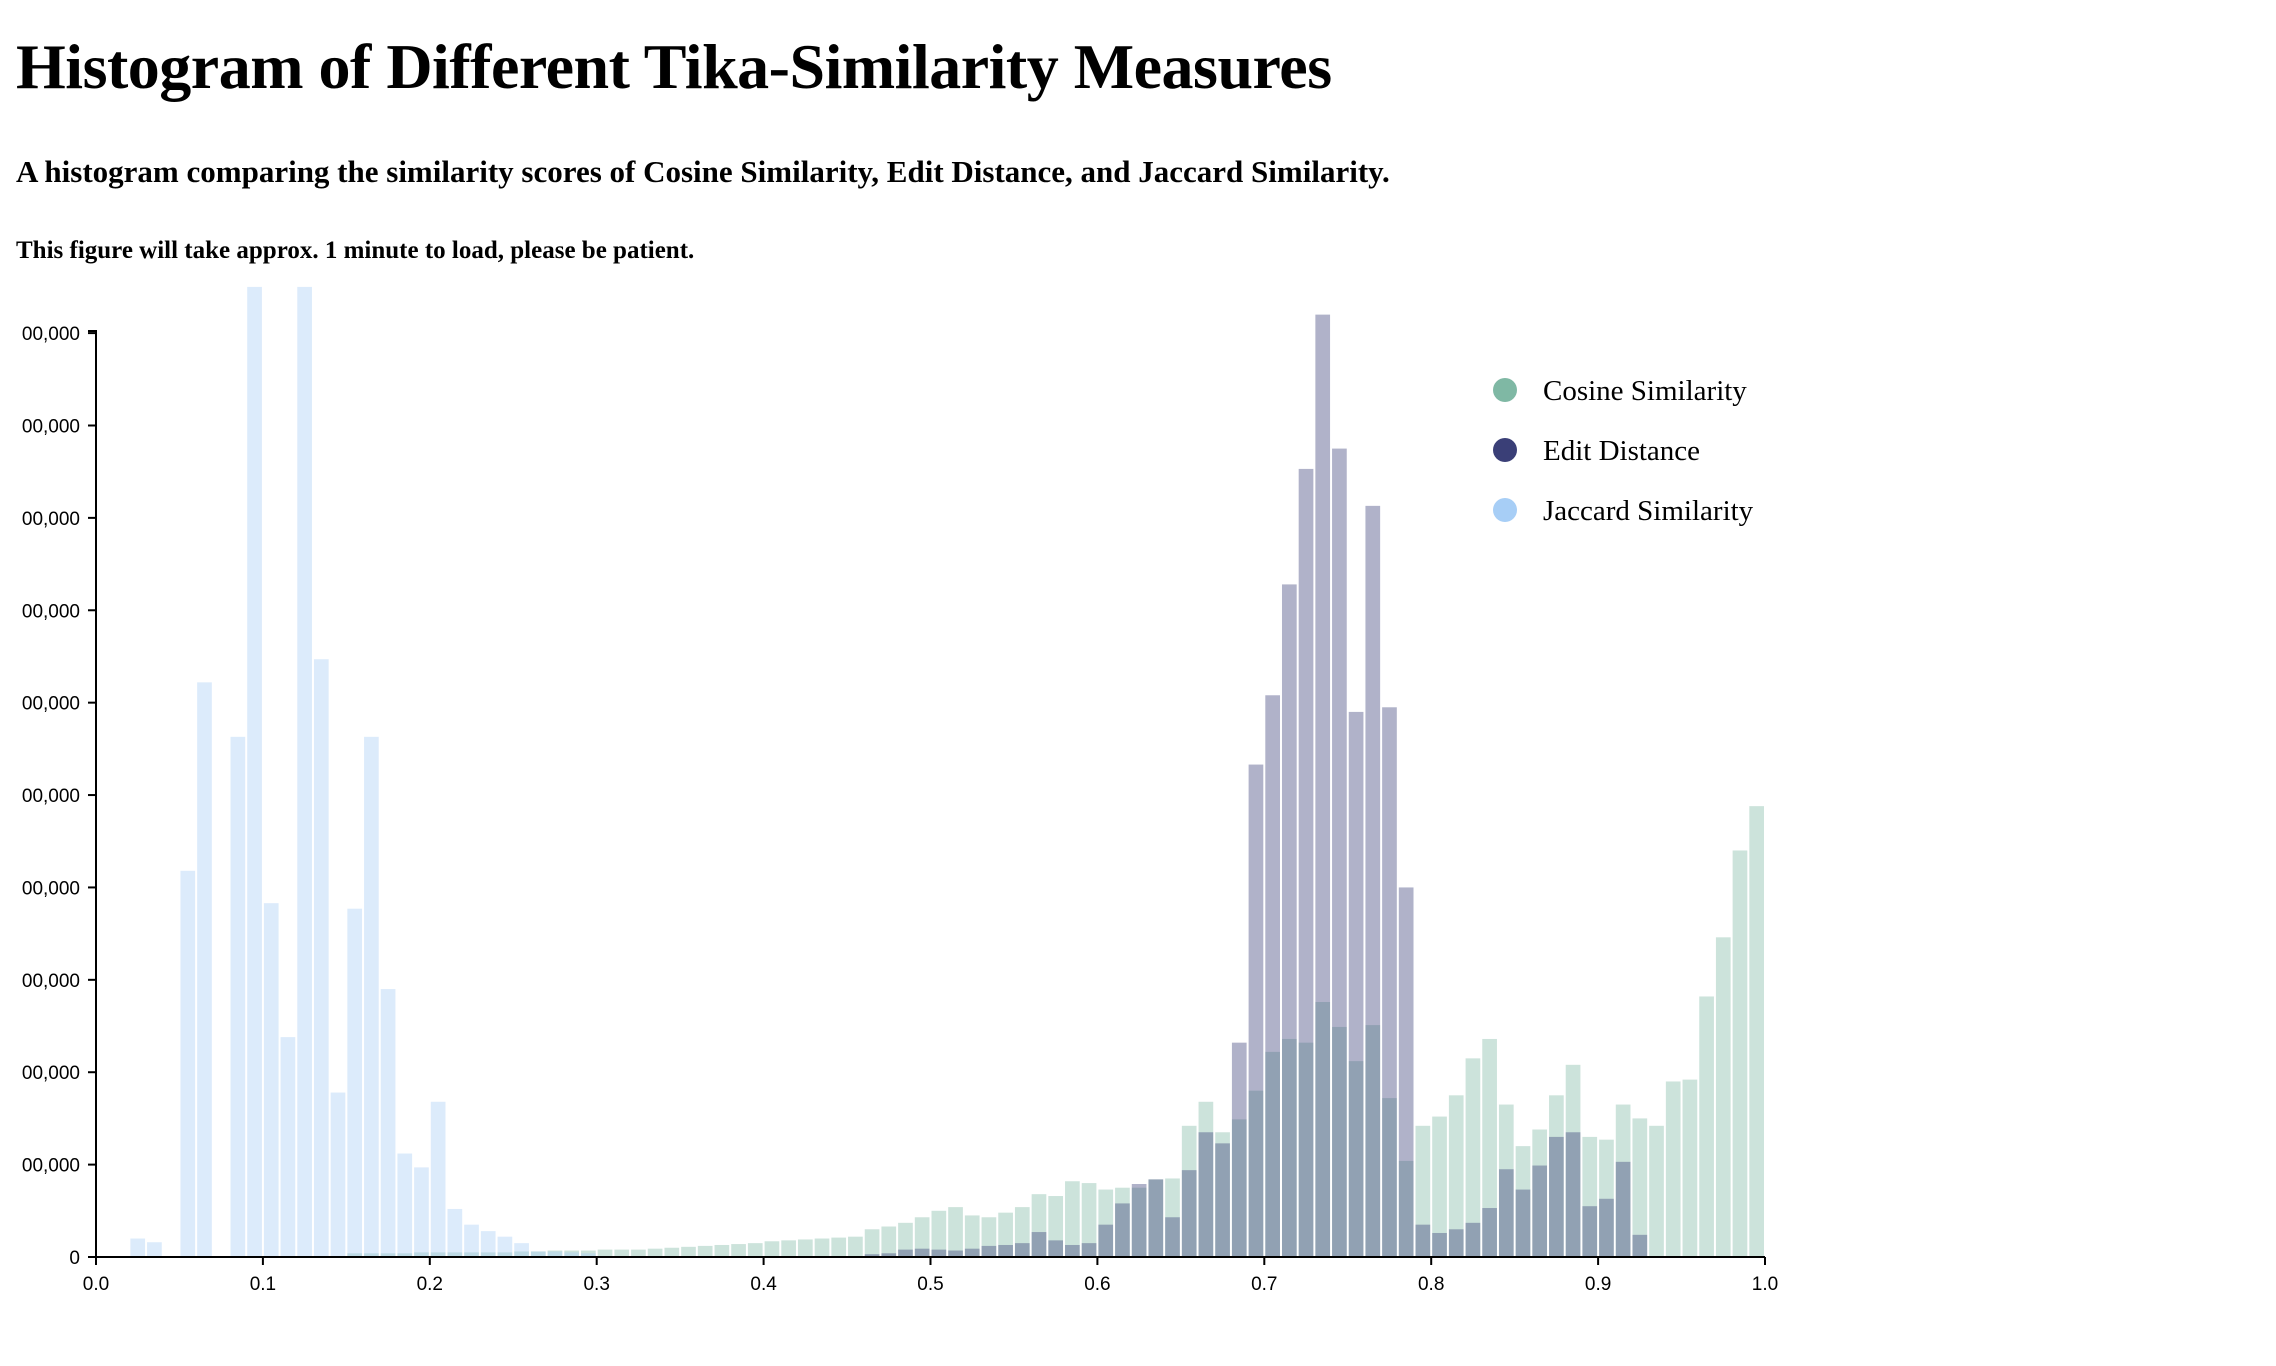  I want to click on x-tick-label: 0.7, so click(1264, 1284).